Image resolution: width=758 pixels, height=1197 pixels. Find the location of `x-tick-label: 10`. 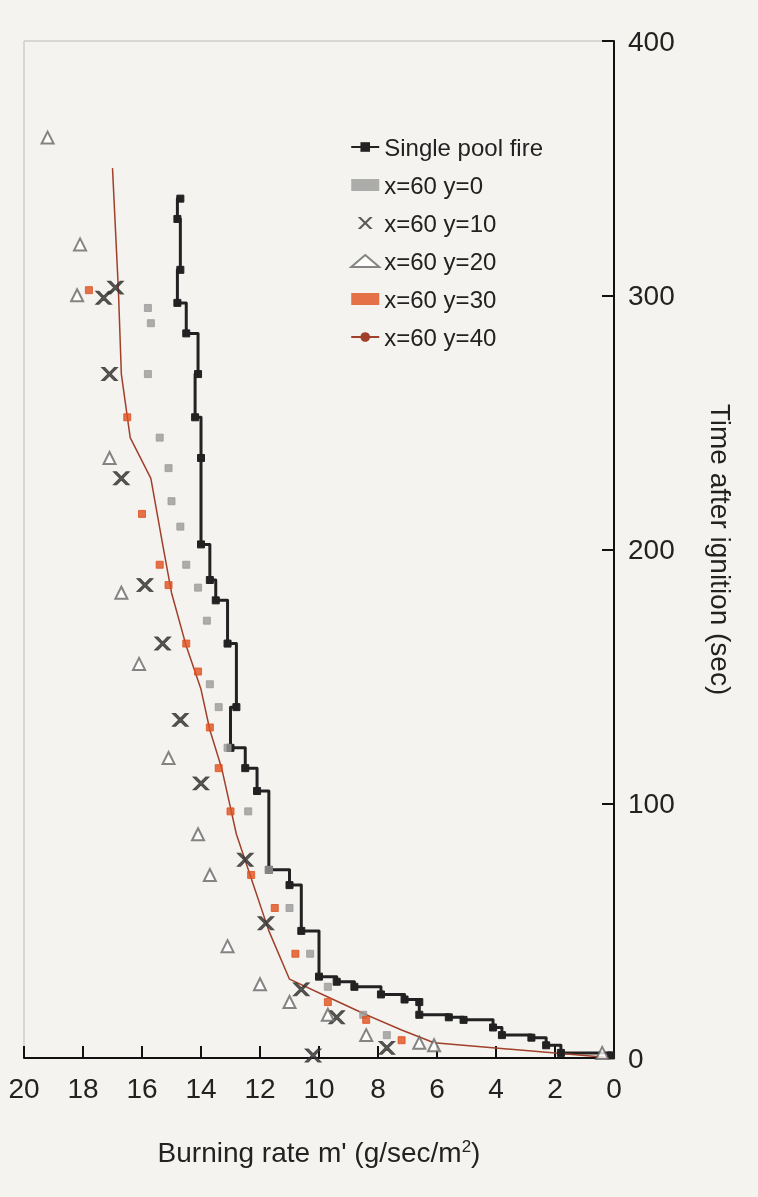

x-tick-label: 10 is located at coordinates (319, 1088).